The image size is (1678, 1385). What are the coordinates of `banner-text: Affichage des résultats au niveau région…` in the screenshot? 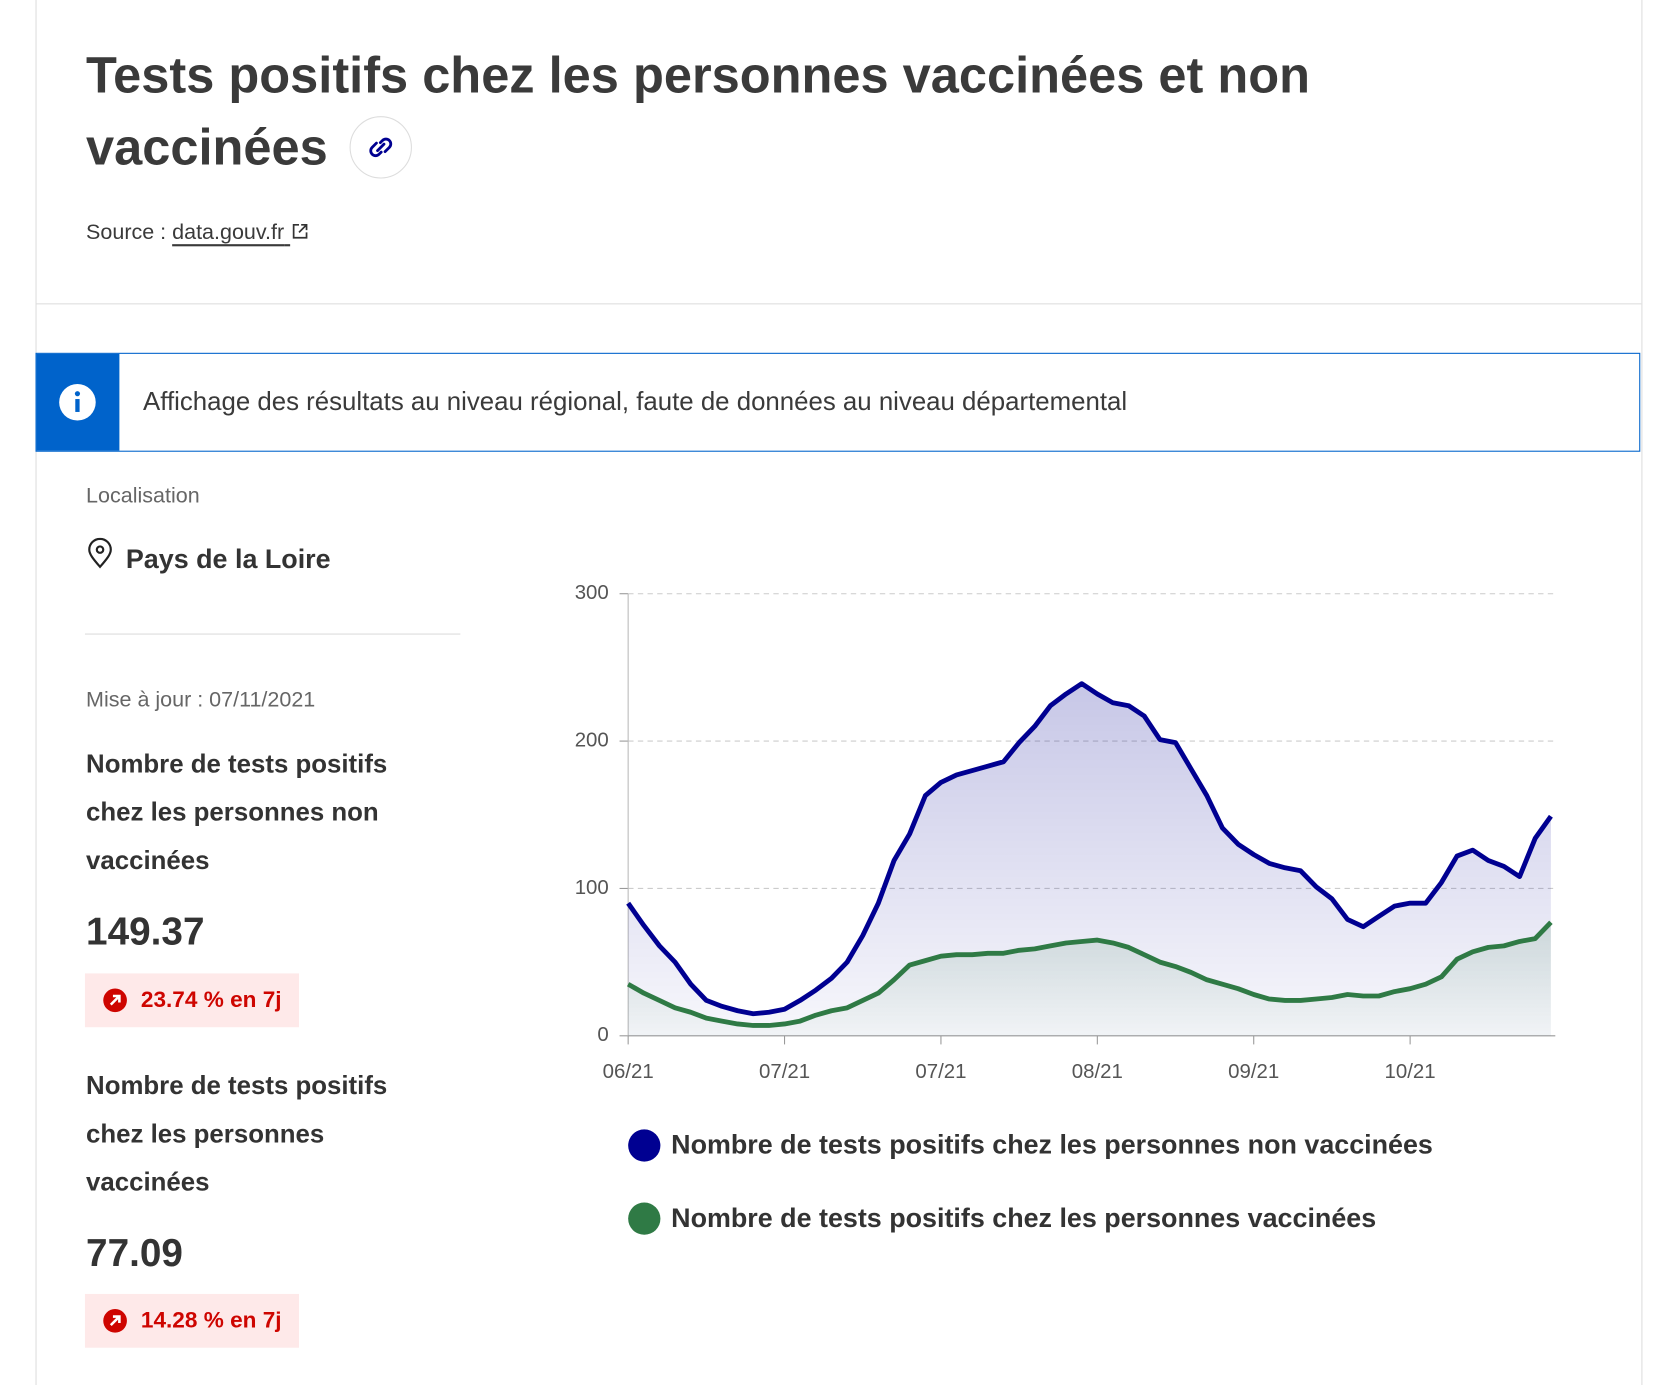 It's located at (635, 402).